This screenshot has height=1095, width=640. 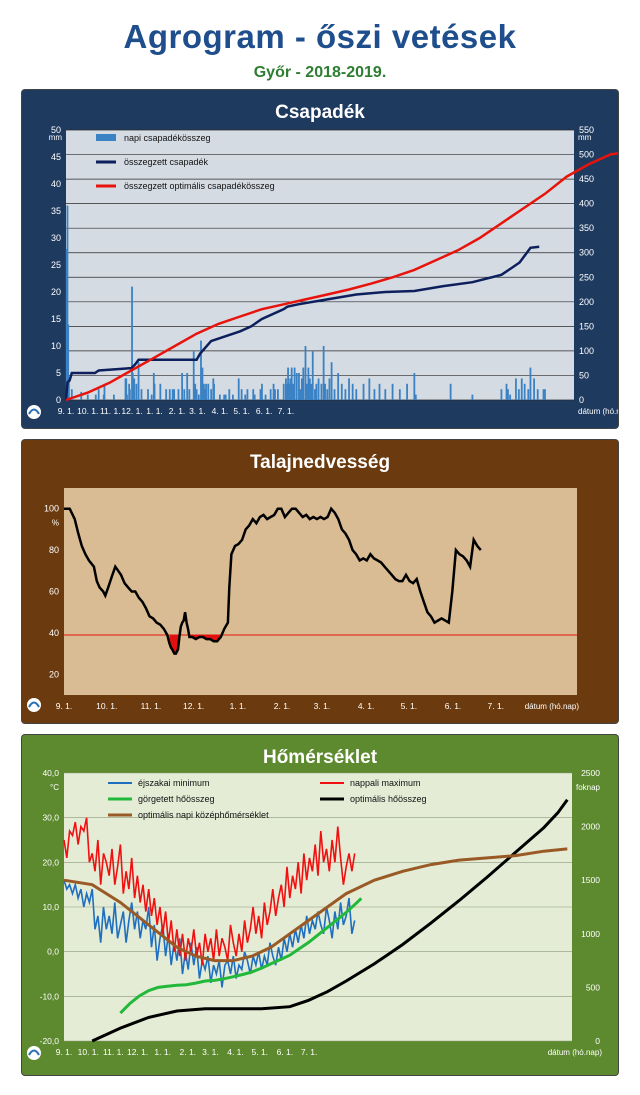 I want to click on omsz-logo-wave, so click(x=34, y=704).